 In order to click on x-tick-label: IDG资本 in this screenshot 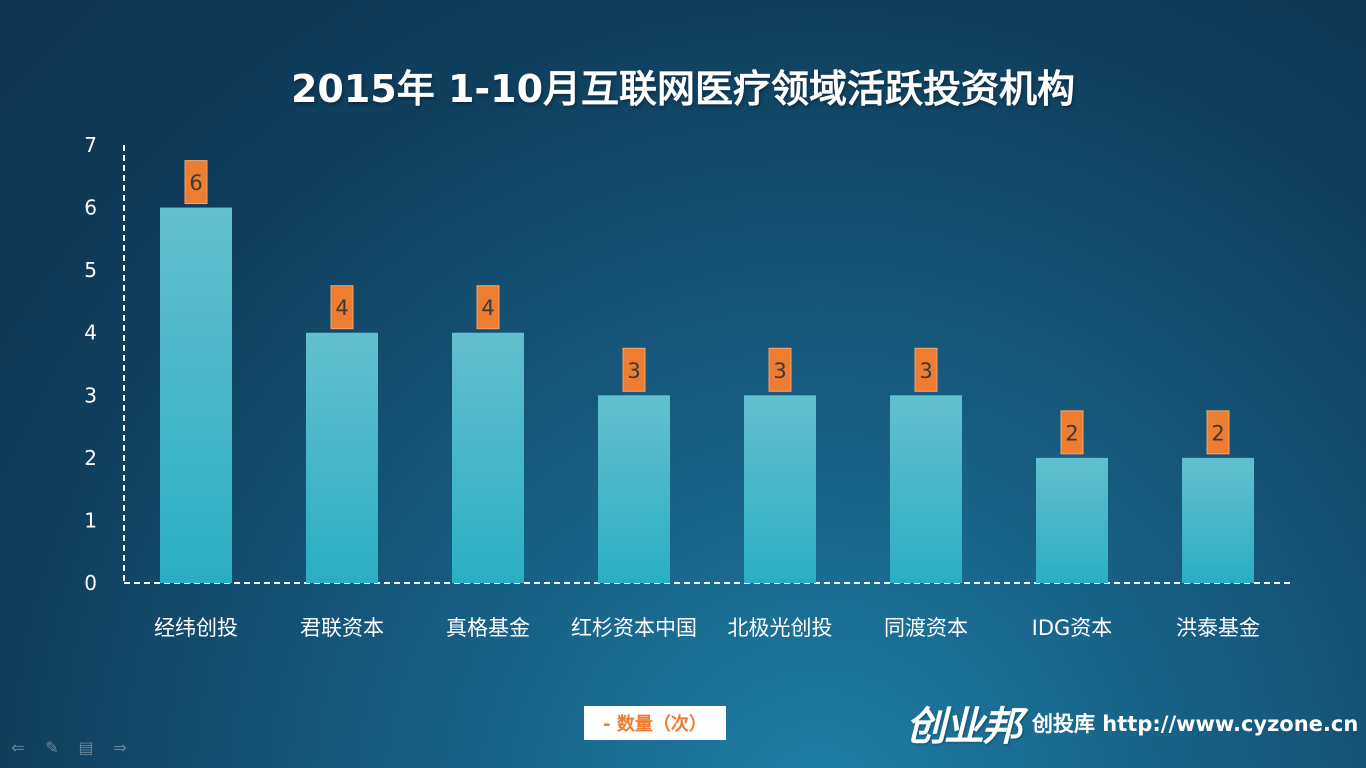, I will do `click(1072, 628)`.